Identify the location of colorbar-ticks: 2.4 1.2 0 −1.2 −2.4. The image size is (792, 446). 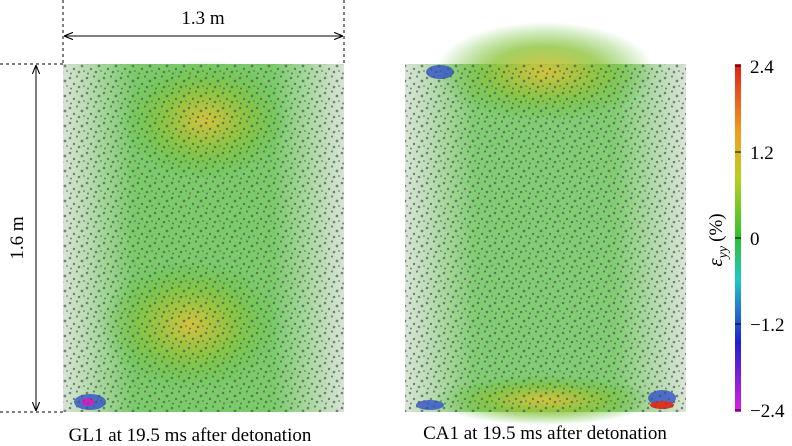
(760, 239).